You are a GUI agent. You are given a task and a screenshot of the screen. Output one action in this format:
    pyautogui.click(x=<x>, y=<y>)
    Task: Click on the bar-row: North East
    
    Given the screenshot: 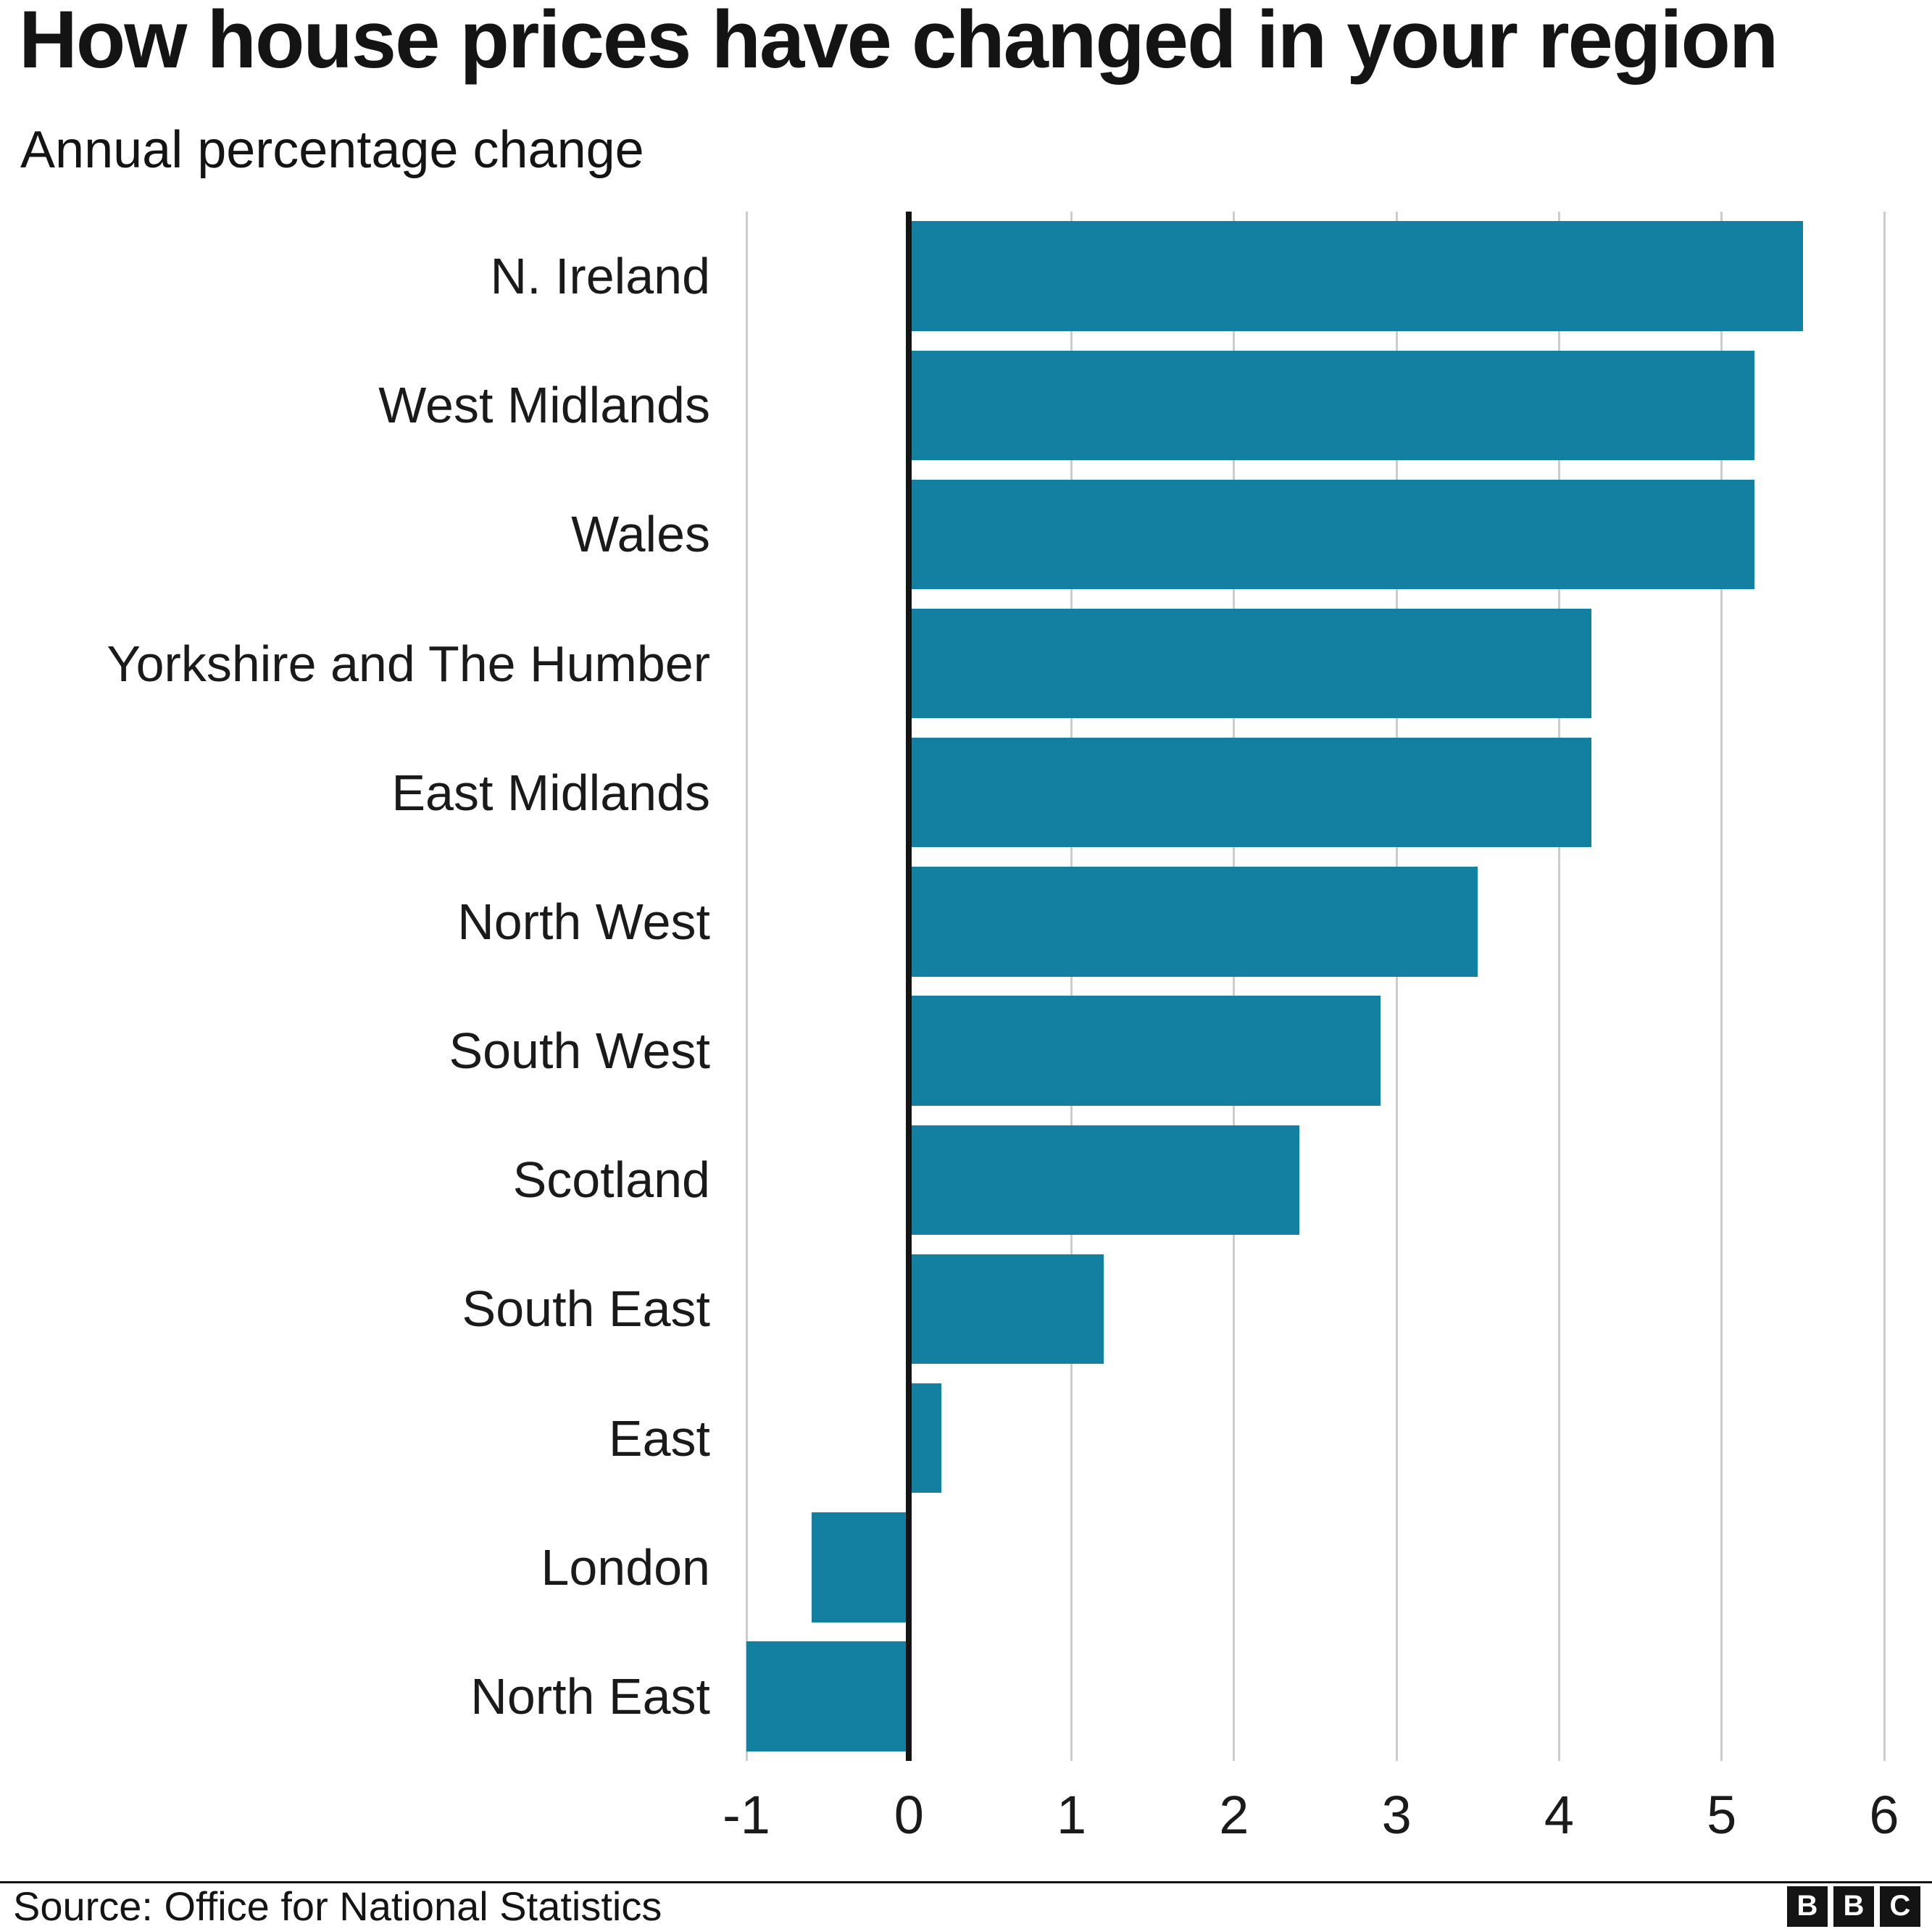 What is the action you would take?
    pyautogui.click(x=942, y=1697)
    